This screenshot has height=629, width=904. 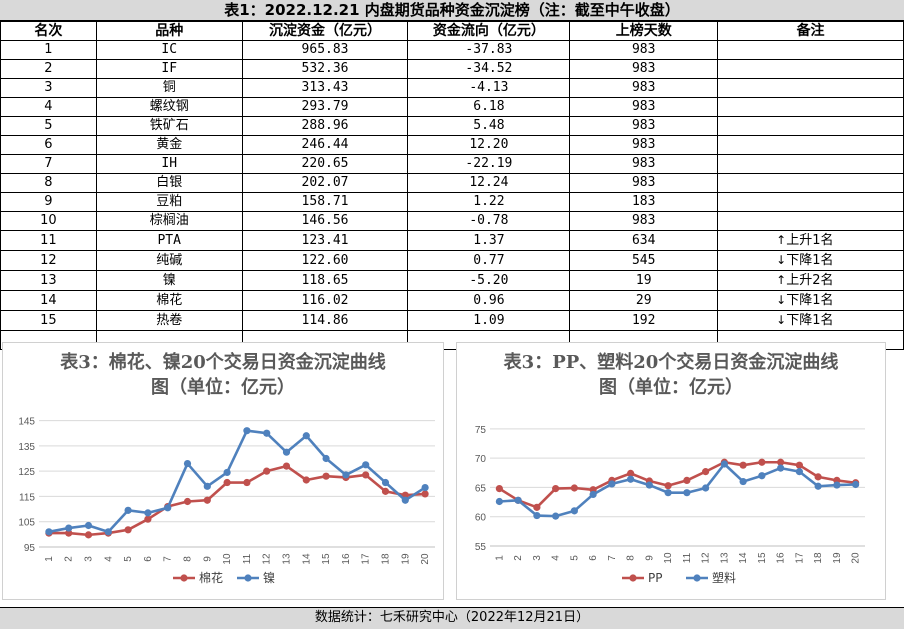 What do you see at coordinates (644, 31) in the screenshot?
I see `column-header-5: 上榜天数` at bounding box center [644, 31].